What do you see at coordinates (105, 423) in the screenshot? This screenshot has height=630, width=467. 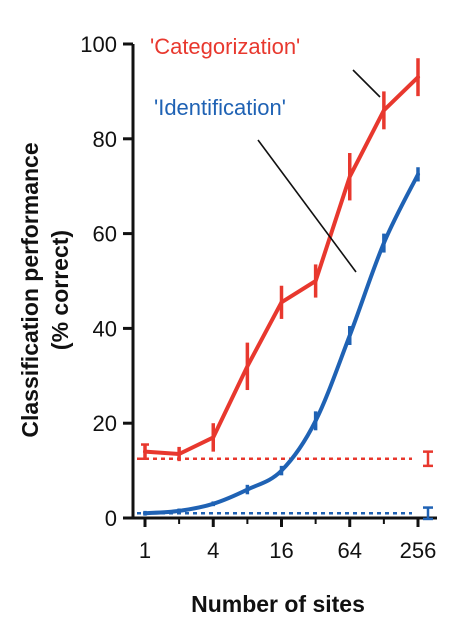 I see `y-tick-label: 20` at bounding box center [105, 423].